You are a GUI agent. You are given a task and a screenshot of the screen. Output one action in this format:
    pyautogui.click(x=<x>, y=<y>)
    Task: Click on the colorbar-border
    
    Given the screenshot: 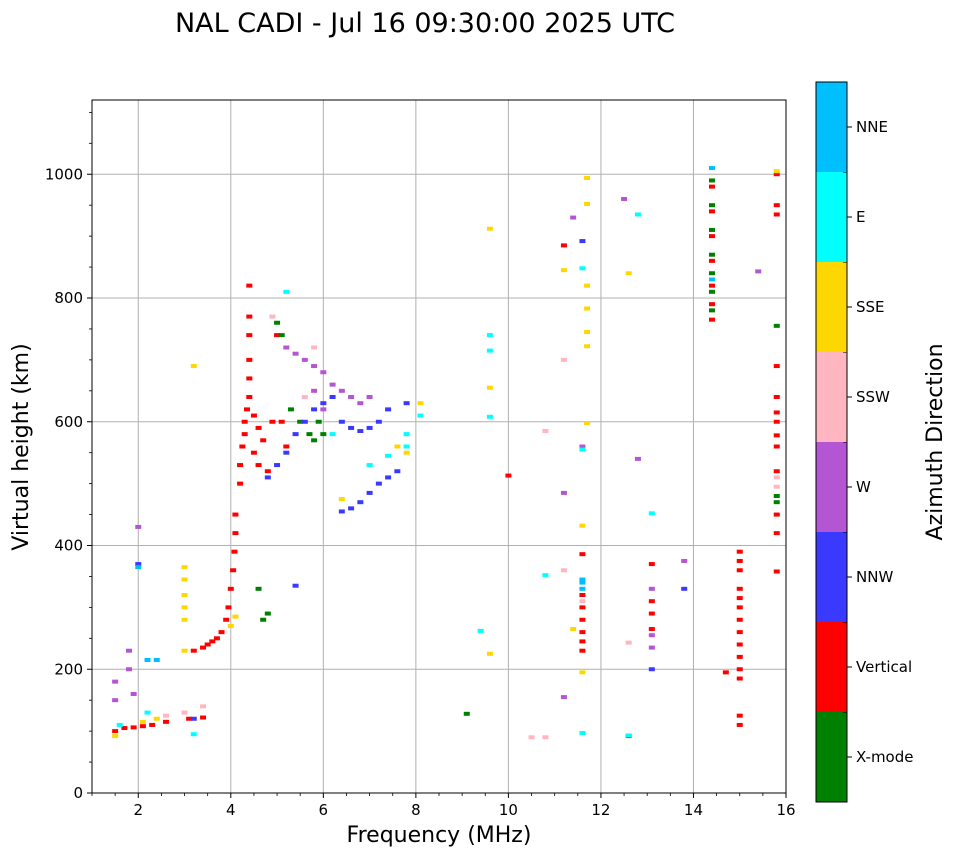 What is the action you would take?
    pyautogui.click(x=831, y=442)
    